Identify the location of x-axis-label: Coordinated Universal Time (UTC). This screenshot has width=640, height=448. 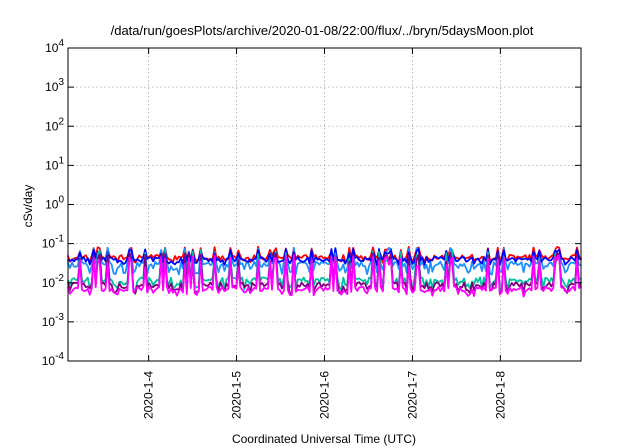
(324, 439).